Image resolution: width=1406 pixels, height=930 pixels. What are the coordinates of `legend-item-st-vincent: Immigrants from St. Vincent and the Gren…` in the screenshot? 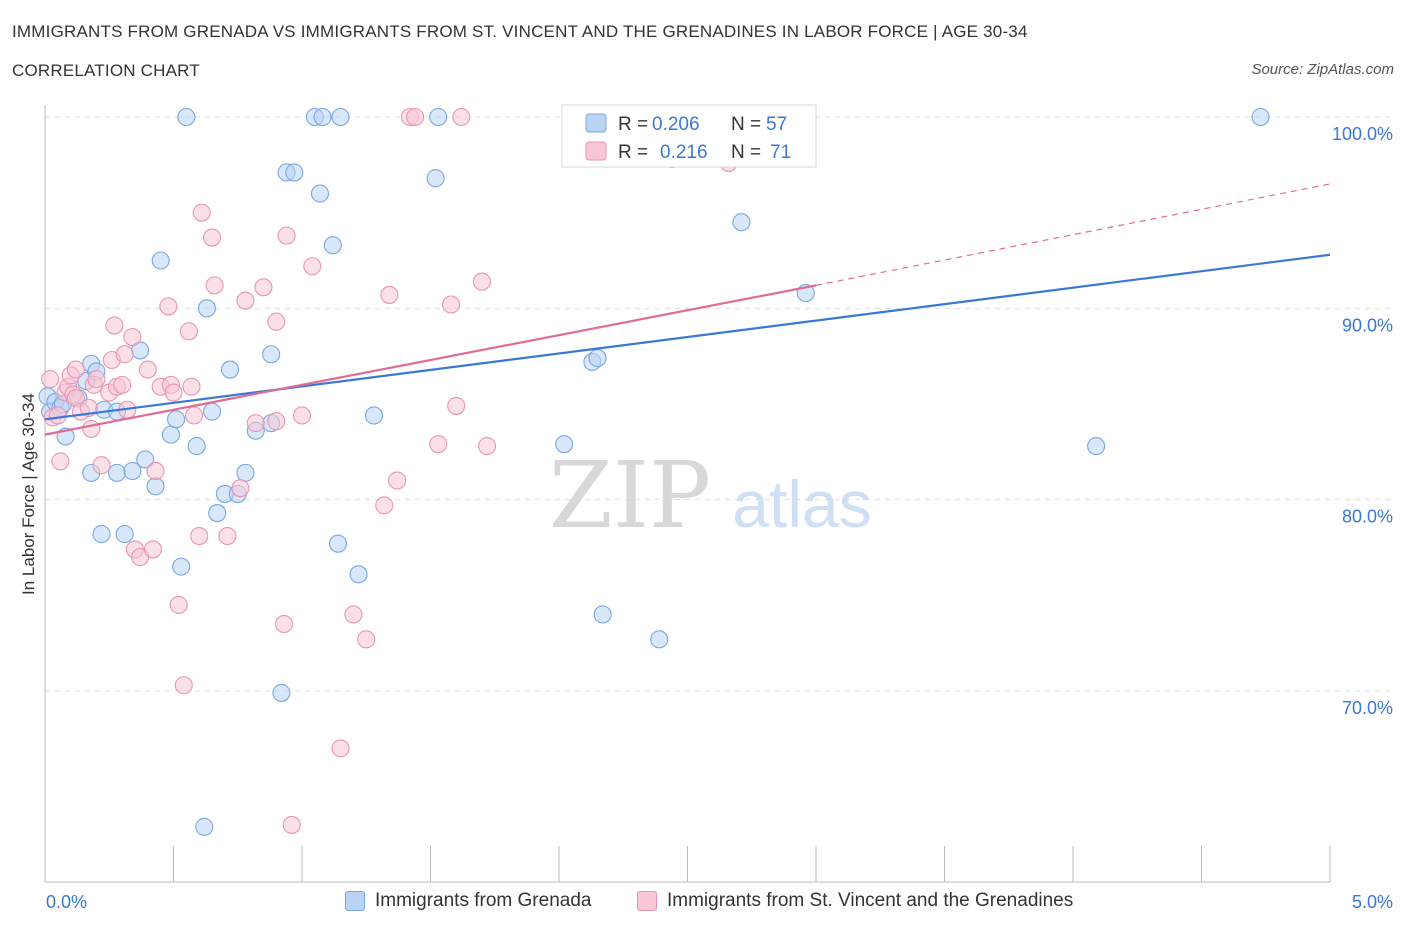 It's located at (855, 901).